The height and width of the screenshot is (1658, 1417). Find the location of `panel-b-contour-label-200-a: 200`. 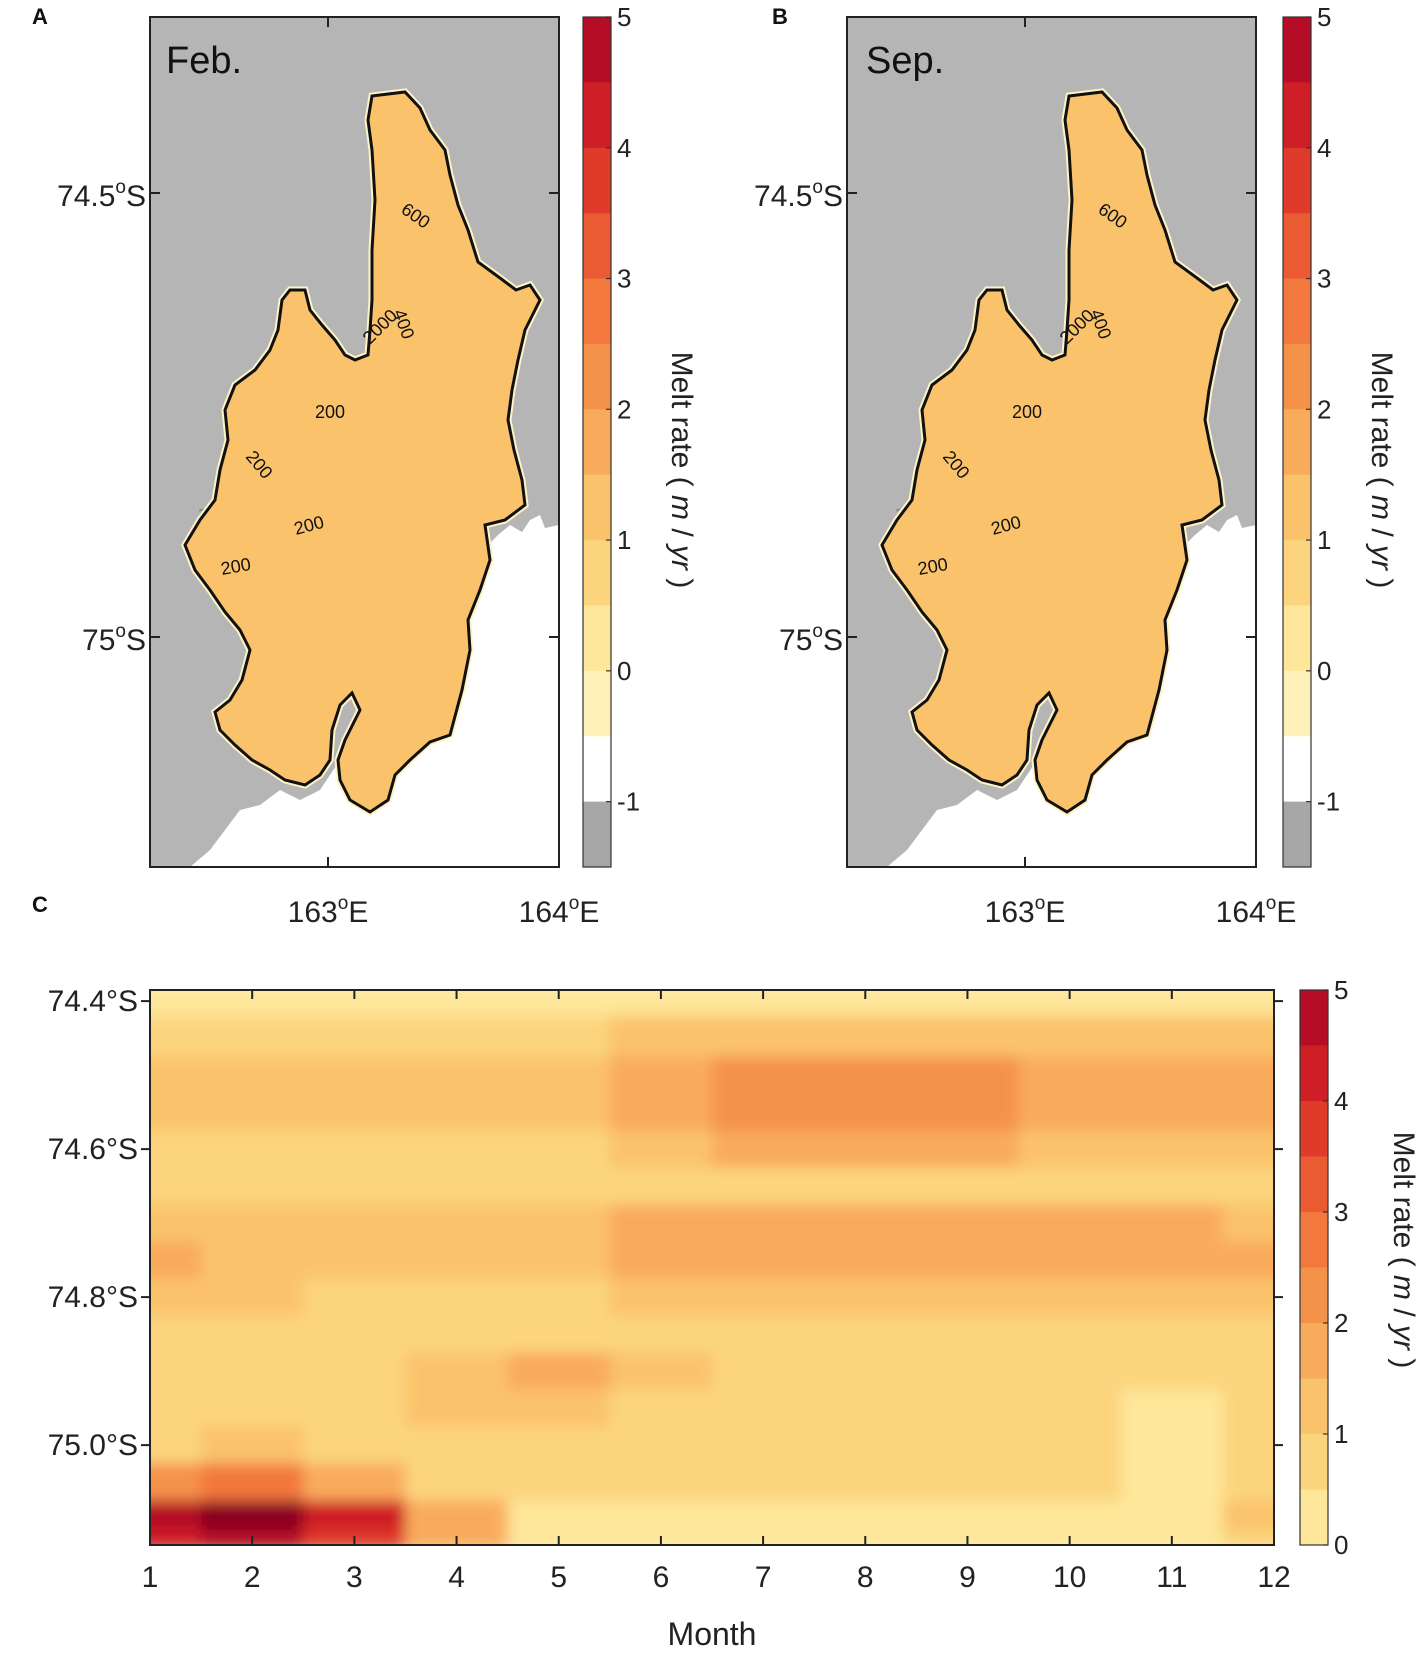

panel-b-contour-label-200-a: 200 is located at coordinates (1027, 412).